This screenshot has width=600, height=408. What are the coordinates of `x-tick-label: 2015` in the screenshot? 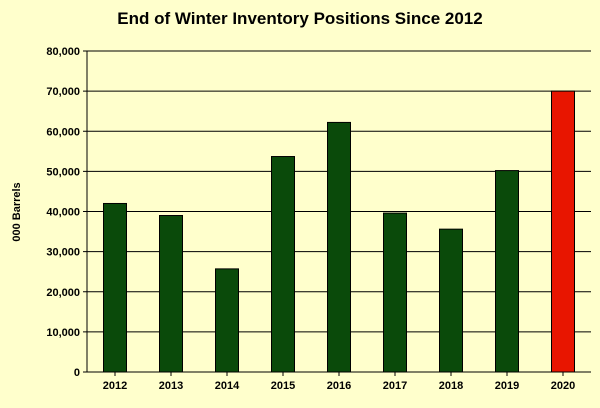 It's located at (283, 386).